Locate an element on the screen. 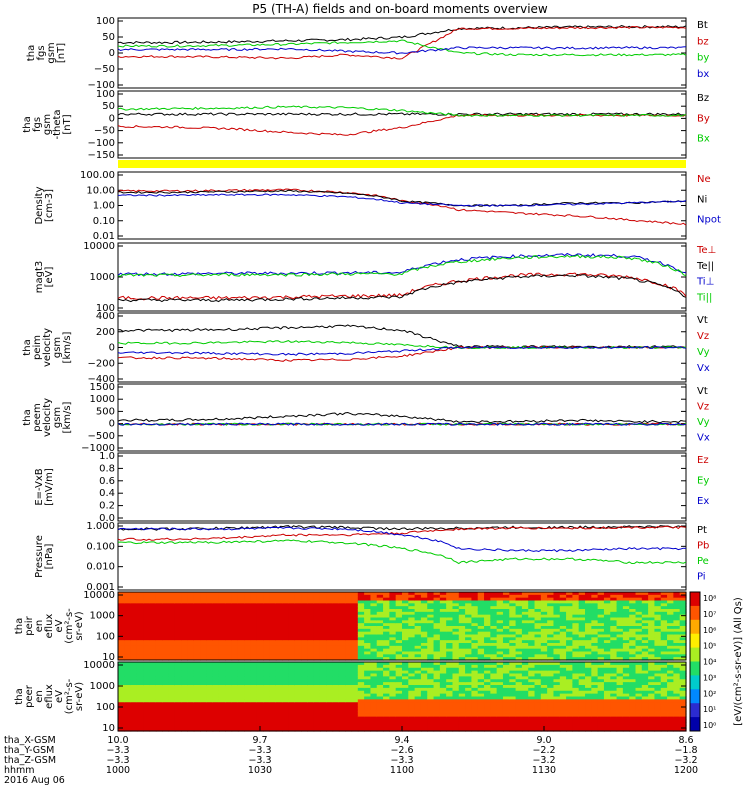 The height and width of the screenshot is (800, 750). colorbar-label: [eV/(cm²-s-sr-eV)] (All Qs) is located at coordinates (738, 661).